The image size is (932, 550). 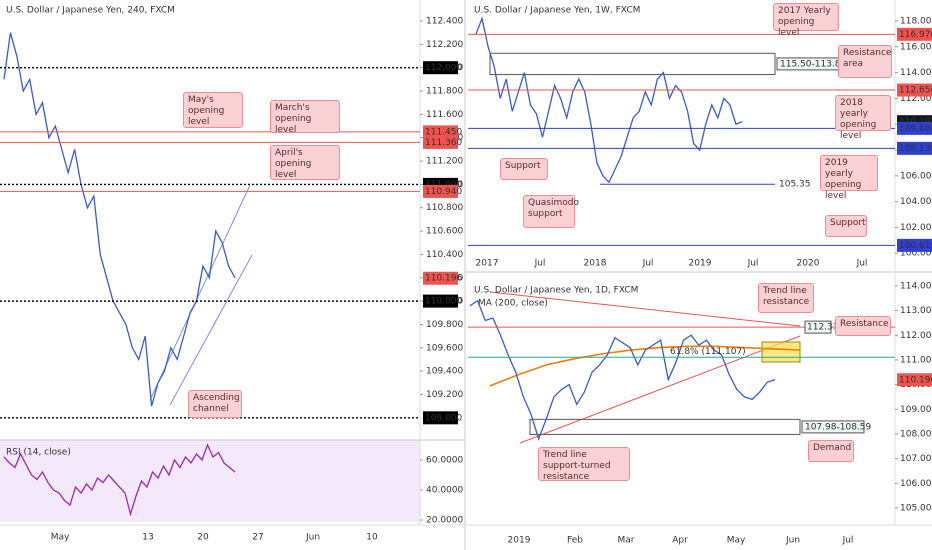 I want to click on ma-label: MA (200, close), so click(x=513, y=304).